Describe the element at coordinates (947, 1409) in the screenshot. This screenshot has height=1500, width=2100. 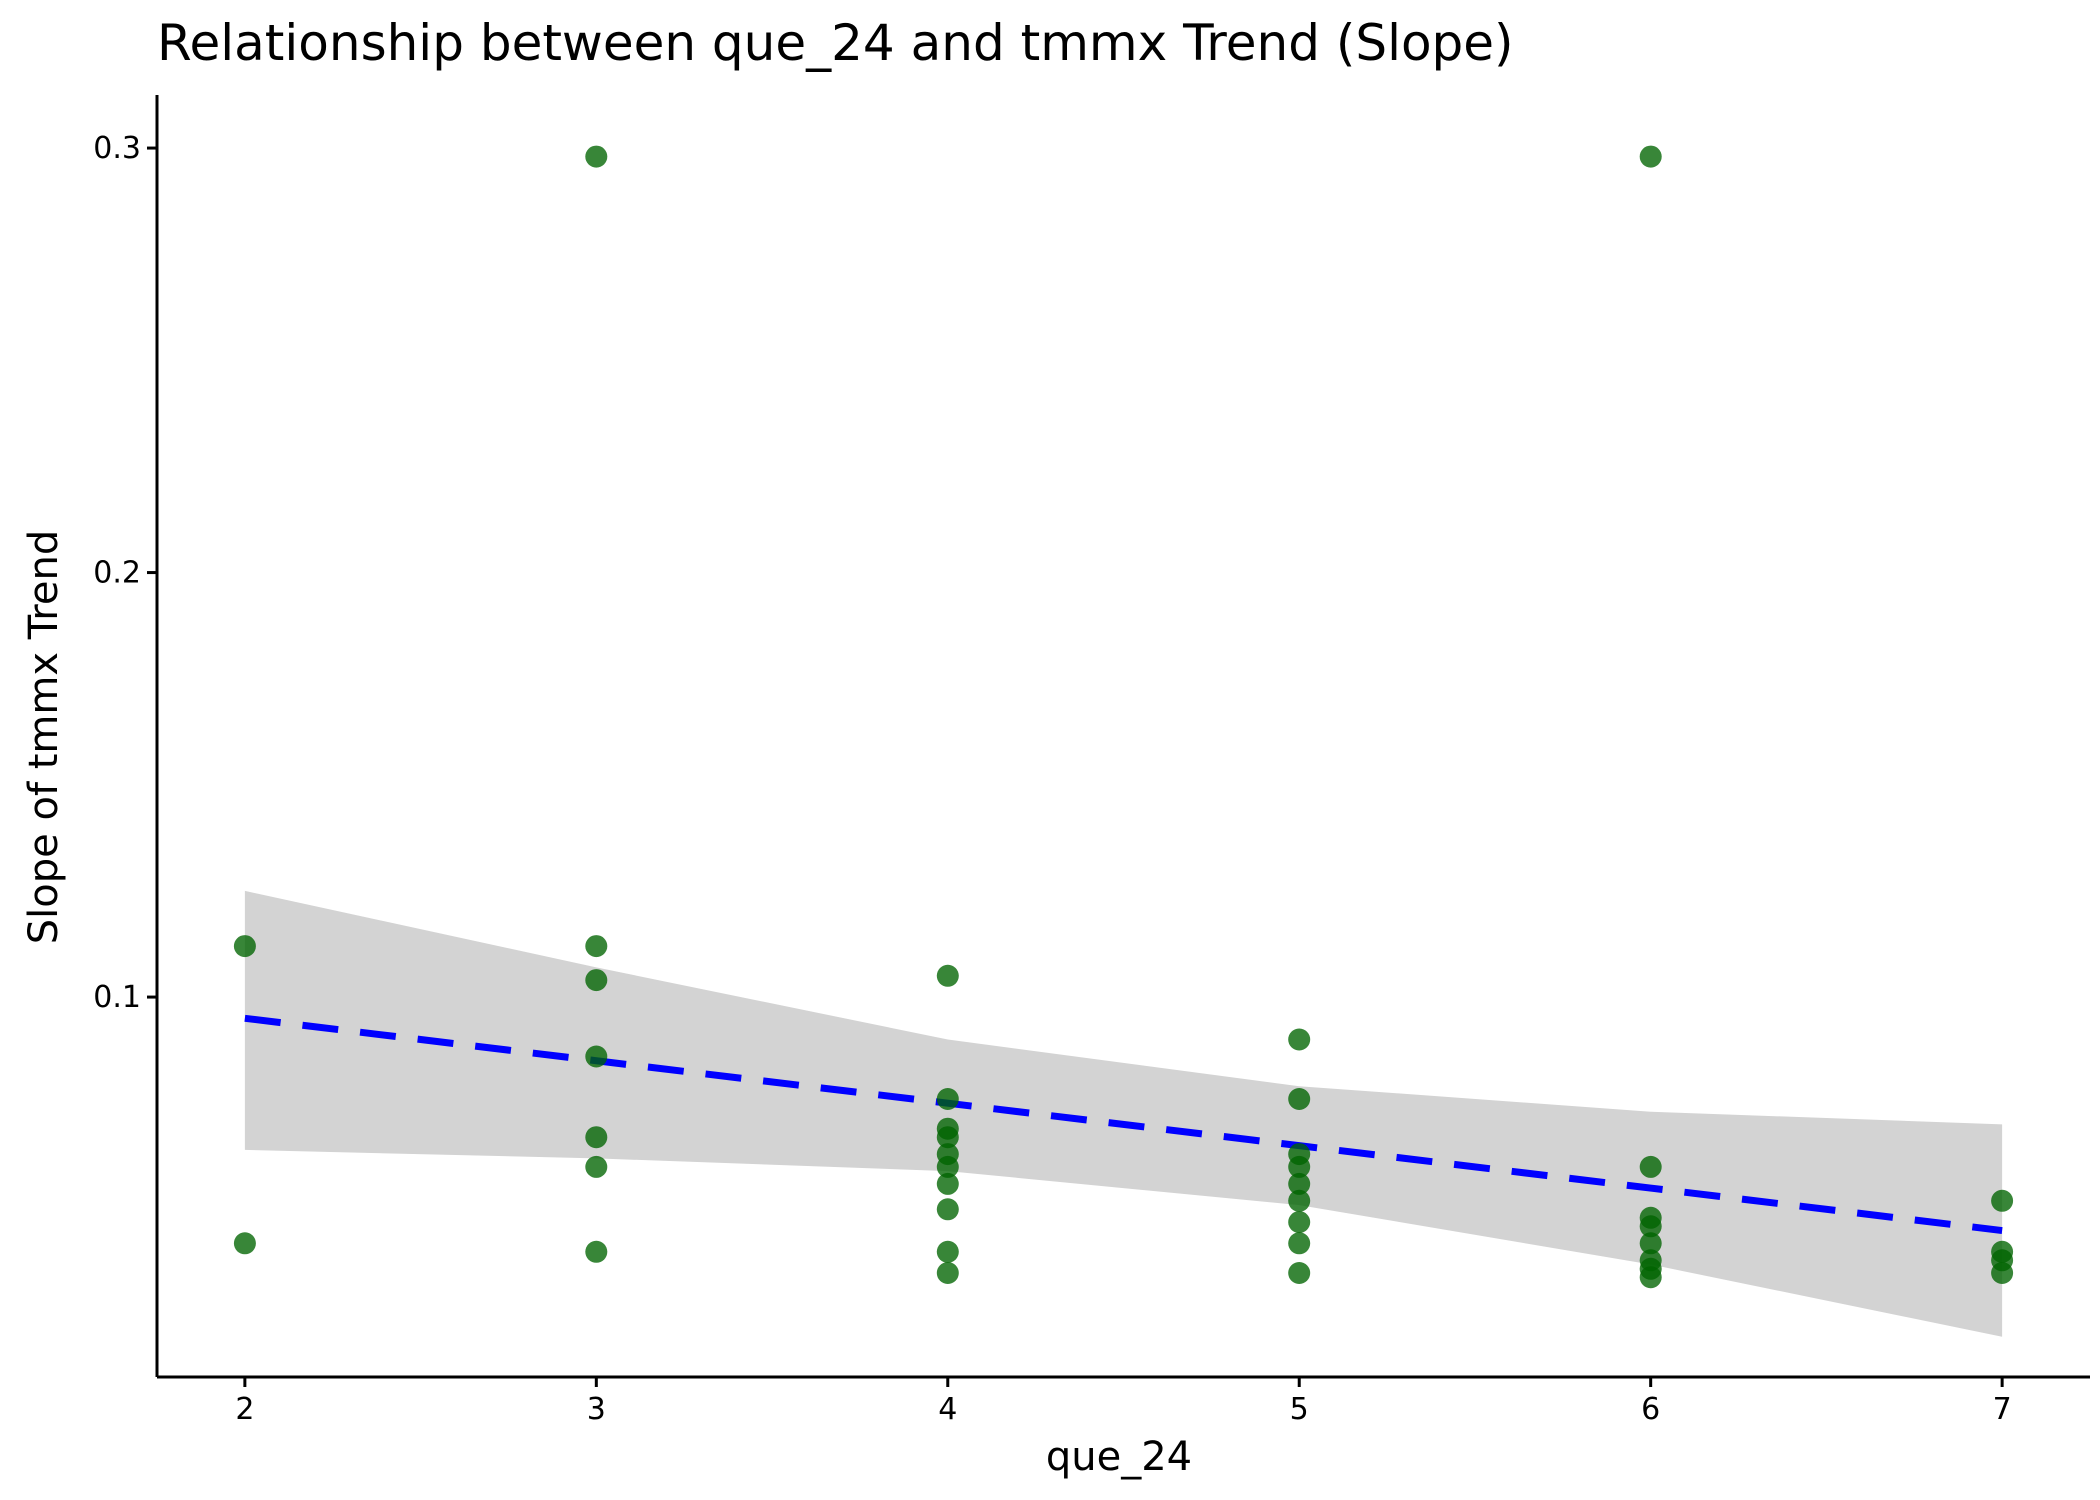
I see `x-tick-label: 4` at that location.